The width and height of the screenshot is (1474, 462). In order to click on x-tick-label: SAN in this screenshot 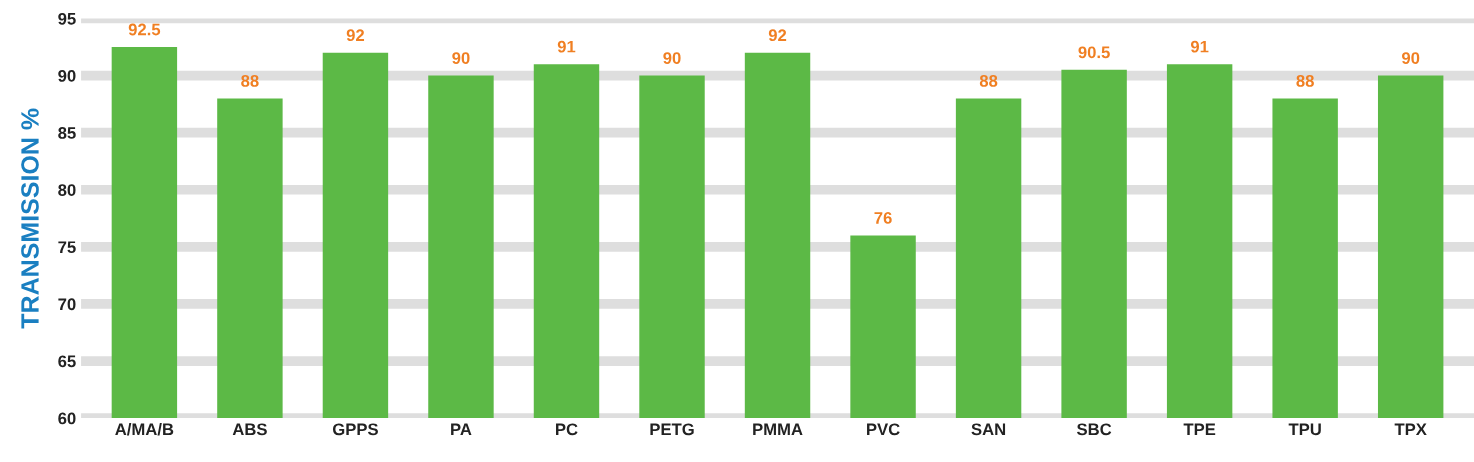, I will do `click(988, 429)`.